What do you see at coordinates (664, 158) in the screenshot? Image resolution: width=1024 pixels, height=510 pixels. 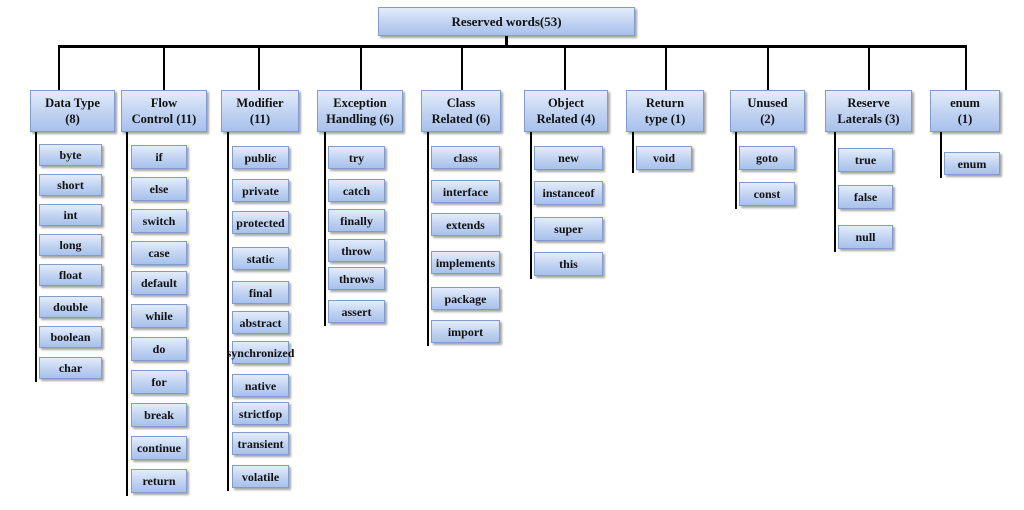 I see `keyword-box: void` at bounding box center [664, 158].